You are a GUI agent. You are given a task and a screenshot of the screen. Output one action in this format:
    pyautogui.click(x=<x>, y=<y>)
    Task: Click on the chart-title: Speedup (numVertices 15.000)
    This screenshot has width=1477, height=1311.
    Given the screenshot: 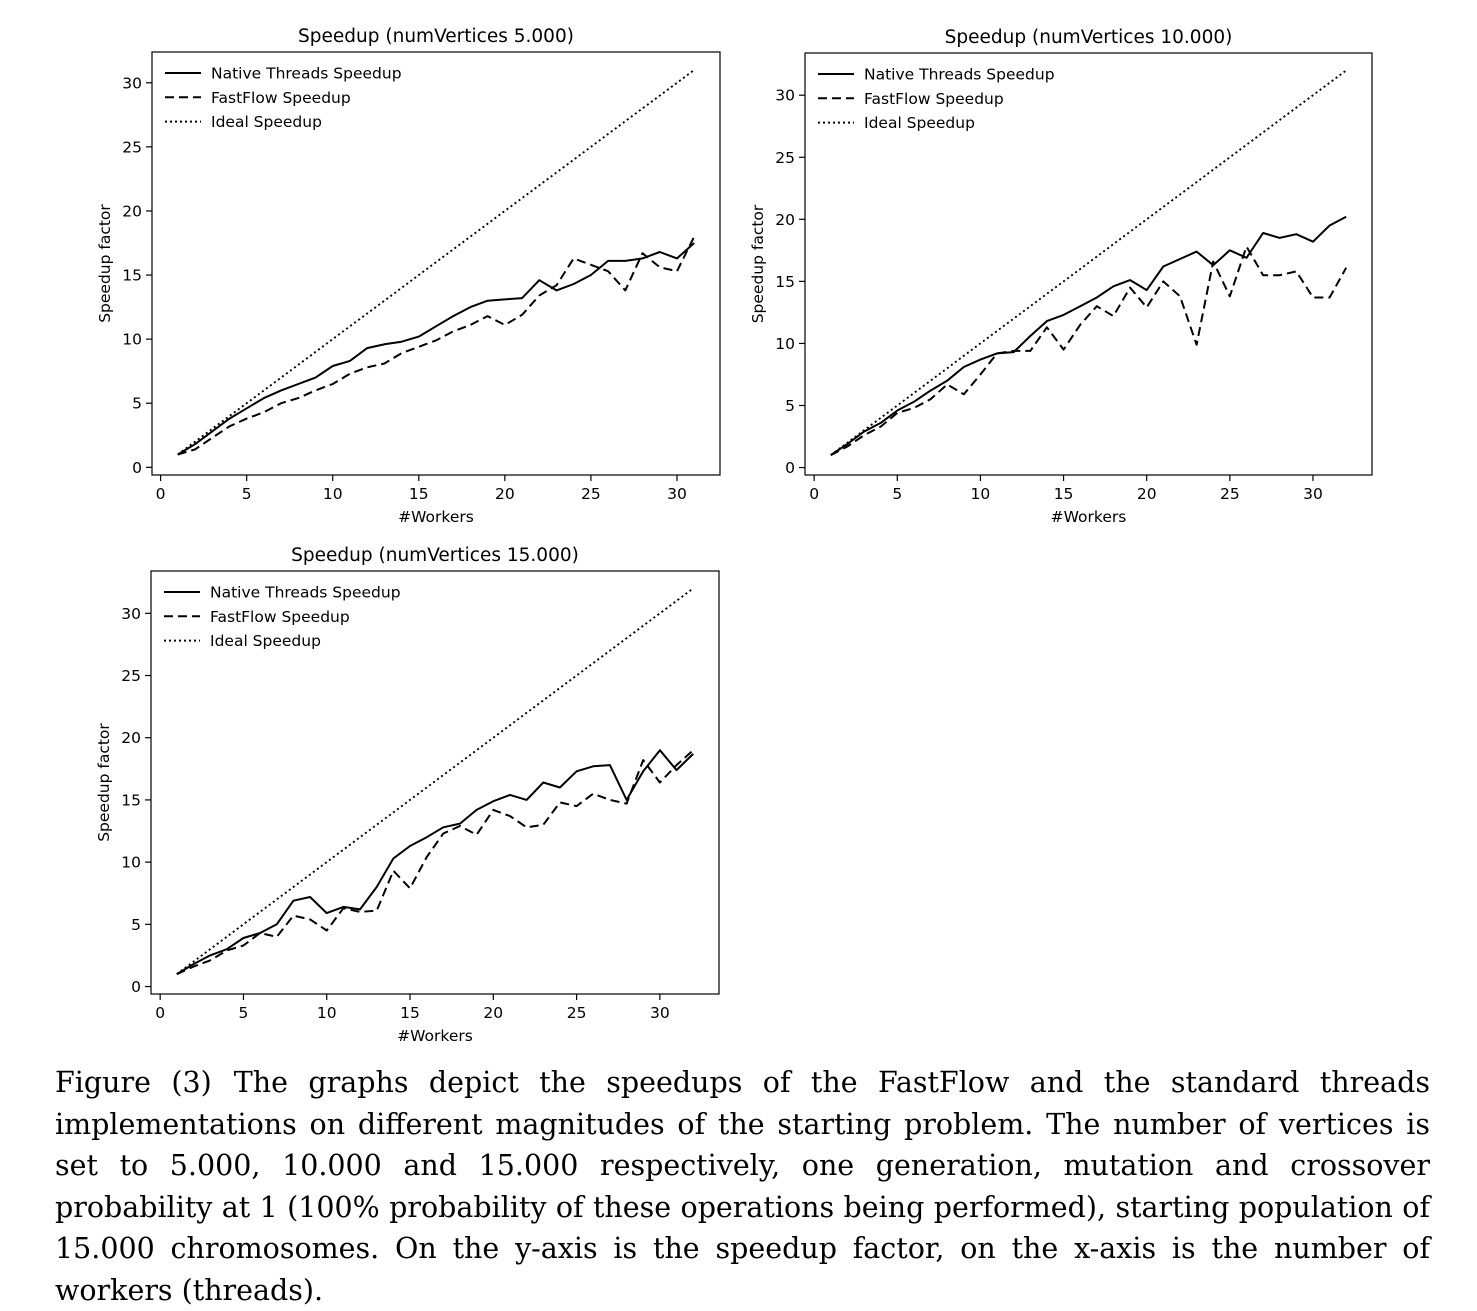 What is the action you would take?
    pyautogui.click(x=435, y=555)
    